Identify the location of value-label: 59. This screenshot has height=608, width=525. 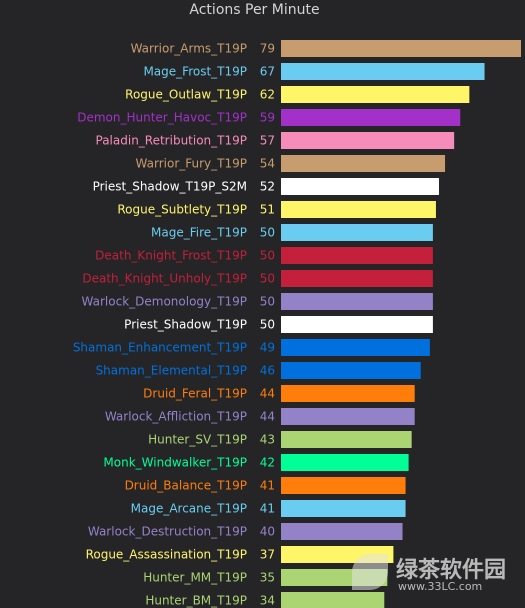
(267, 118).